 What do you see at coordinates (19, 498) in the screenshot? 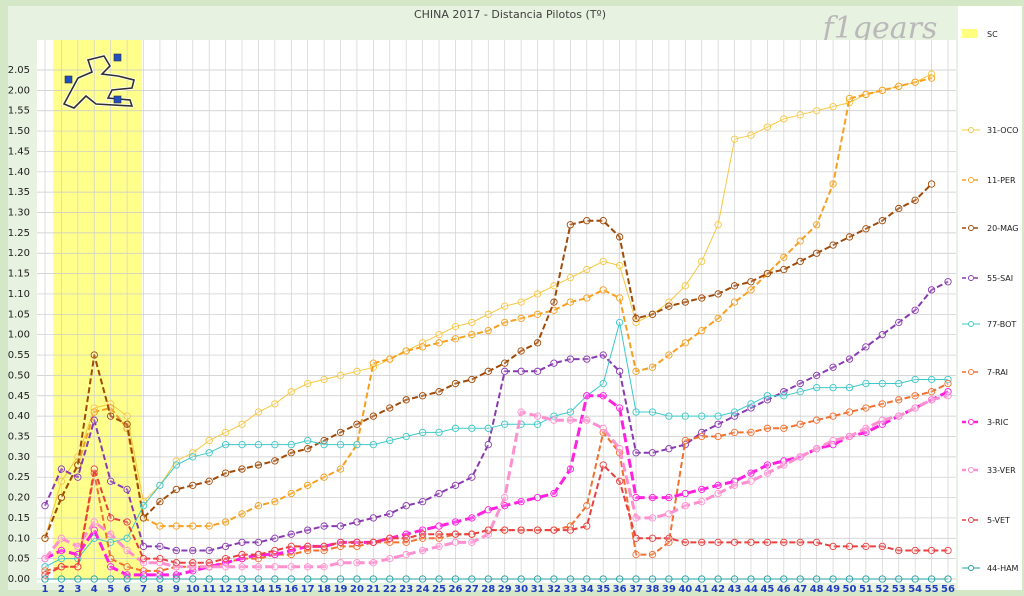
I see `y-tick-label: 0.20` at bounding box center [19, 498].